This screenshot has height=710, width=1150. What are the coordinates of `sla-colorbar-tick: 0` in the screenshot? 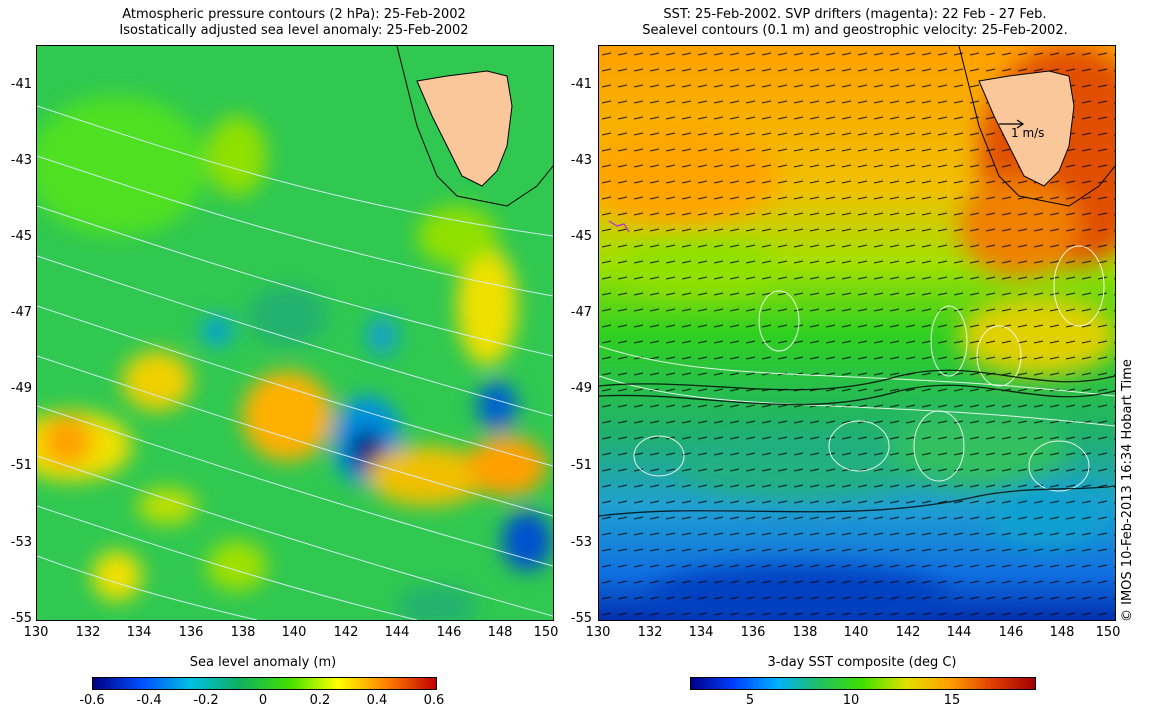 It's located at (263, 700).